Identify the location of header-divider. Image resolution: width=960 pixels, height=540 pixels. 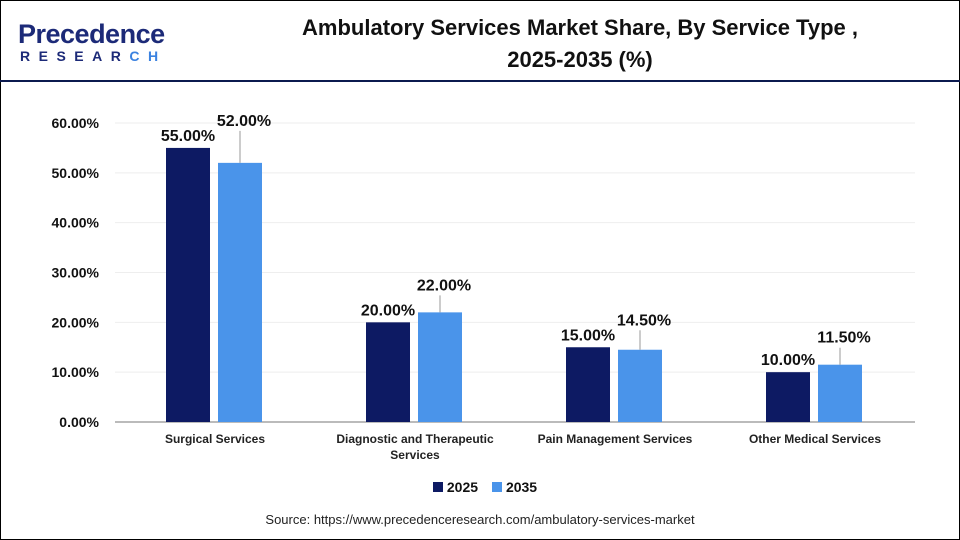
(480, 81).